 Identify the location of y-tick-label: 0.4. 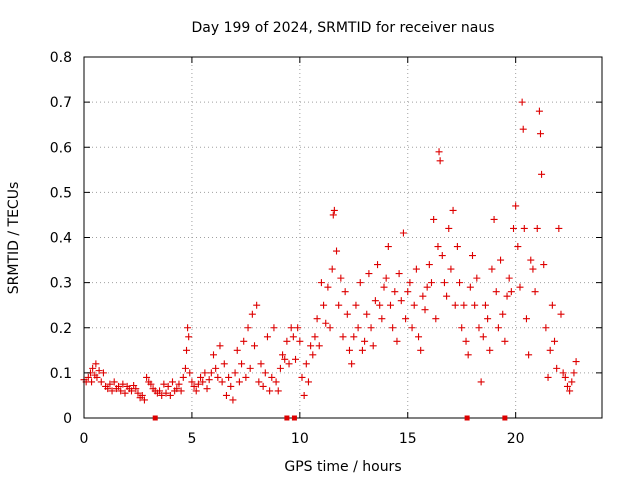
(61, 239).